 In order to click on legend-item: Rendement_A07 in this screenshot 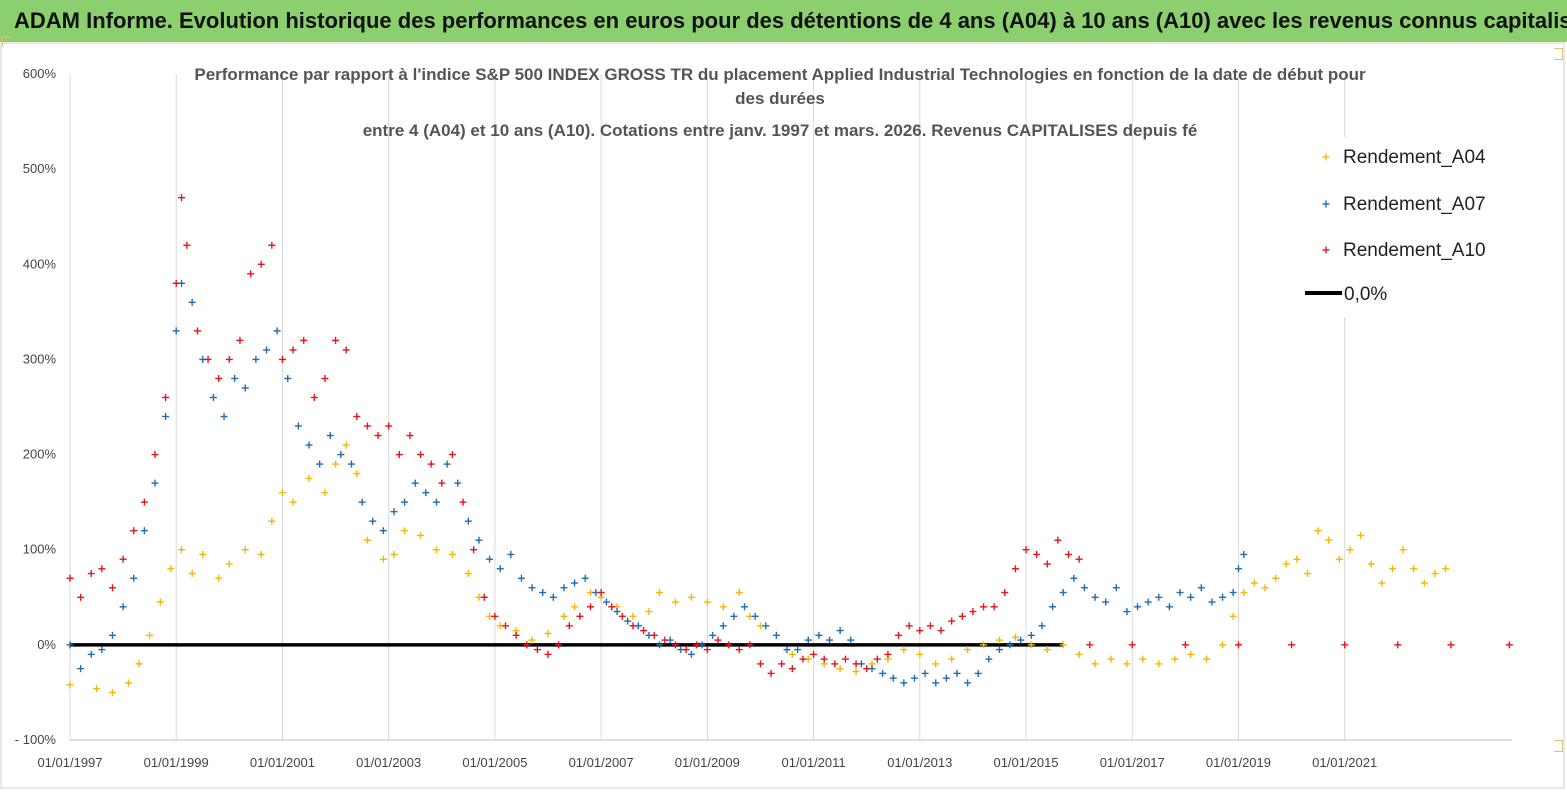, I will do `click(1404, 204)`.